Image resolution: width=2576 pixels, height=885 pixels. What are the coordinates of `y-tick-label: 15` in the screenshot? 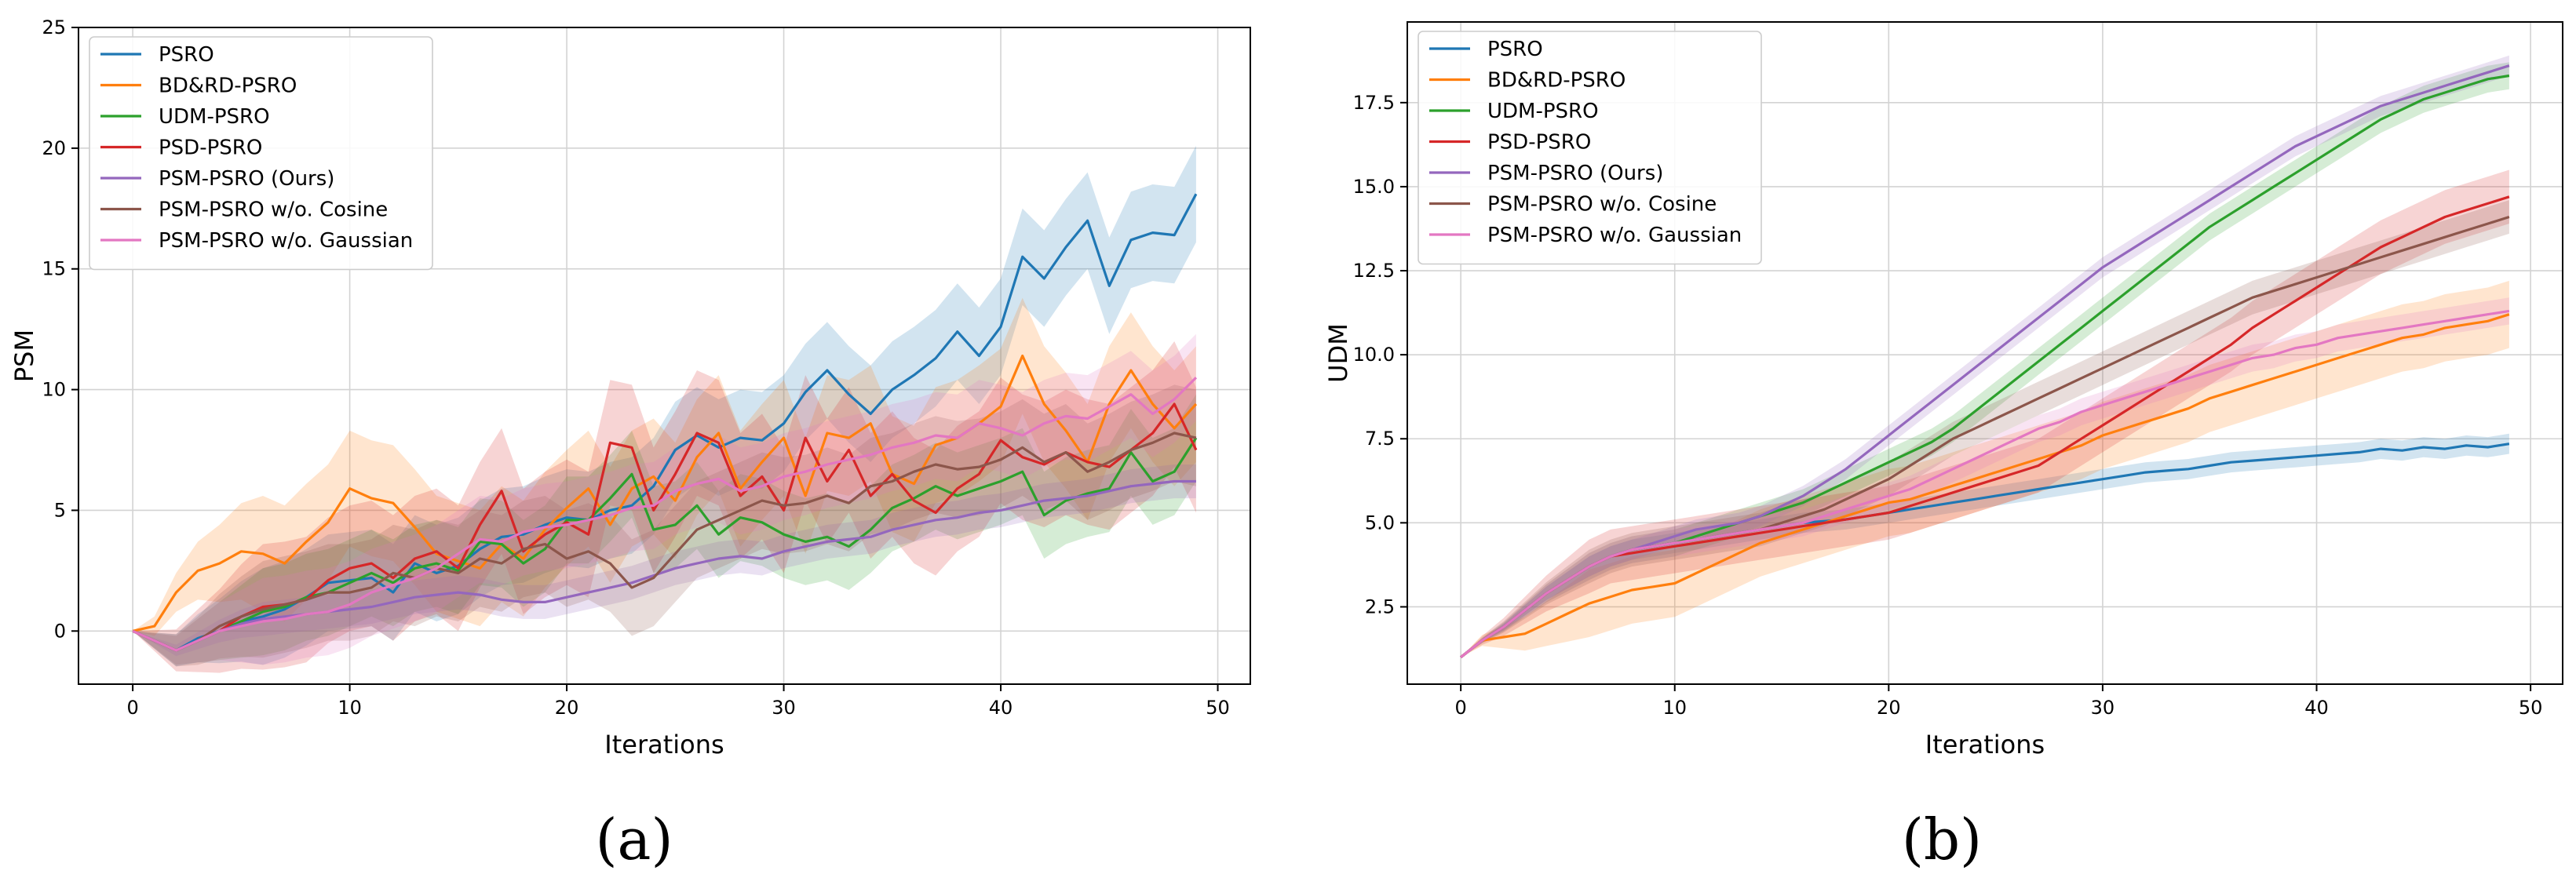 It's located at (54, 269).